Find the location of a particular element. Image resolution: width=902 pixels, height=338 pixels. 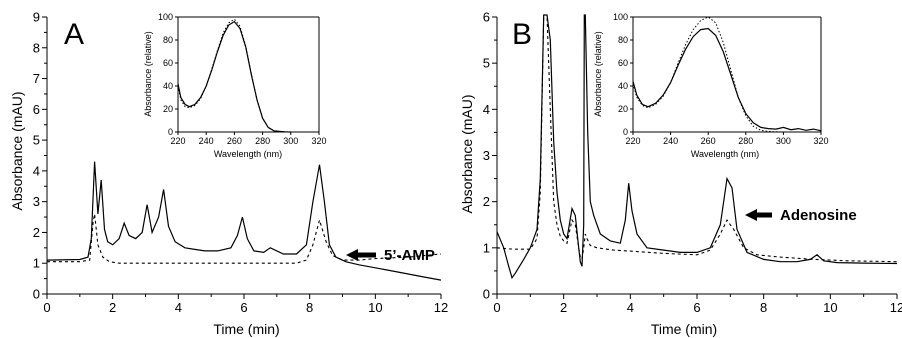

panel-b-inset-x-tick-label: 240 is located at coordinates (670, 141).